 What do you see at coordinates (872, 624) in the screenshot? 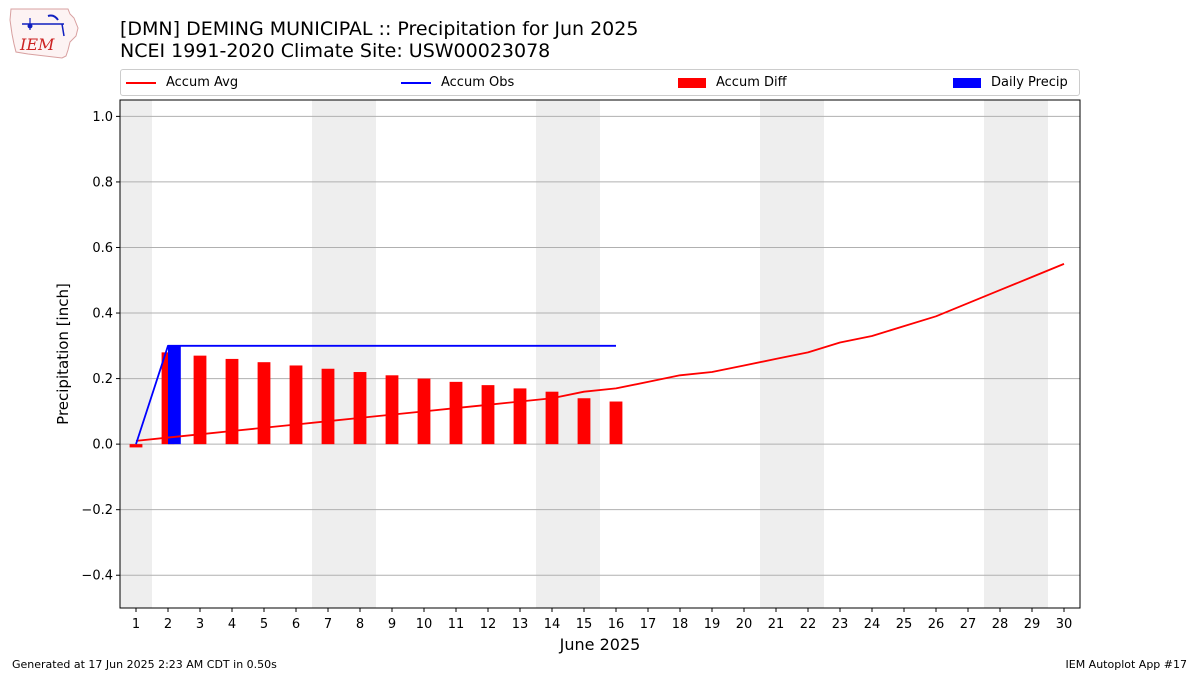
I see `x-tick-label: 24` at bounding box center [872, 624].